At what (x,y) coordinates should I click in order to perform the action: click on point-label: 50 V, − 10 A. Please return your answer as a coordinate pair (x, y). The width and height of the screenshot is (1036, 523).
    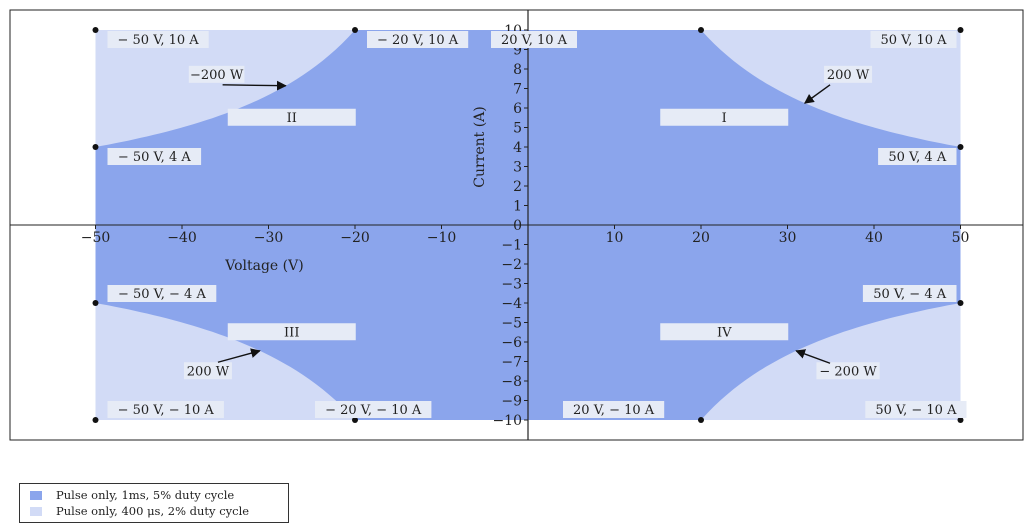
    Looking at the image, I should click on (916, 409).